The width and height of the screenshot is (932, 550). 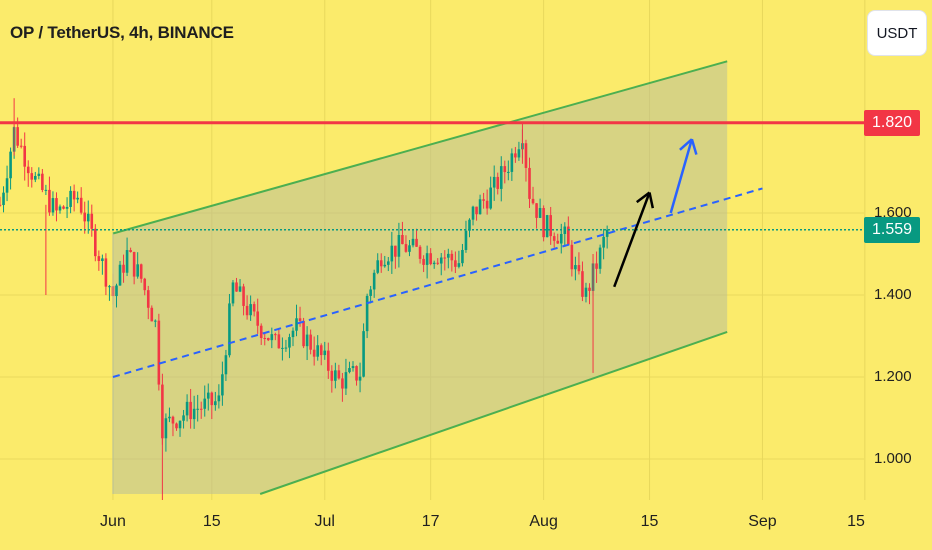 I want to click on x-tick-label: 17, so click(x=430, y=521).